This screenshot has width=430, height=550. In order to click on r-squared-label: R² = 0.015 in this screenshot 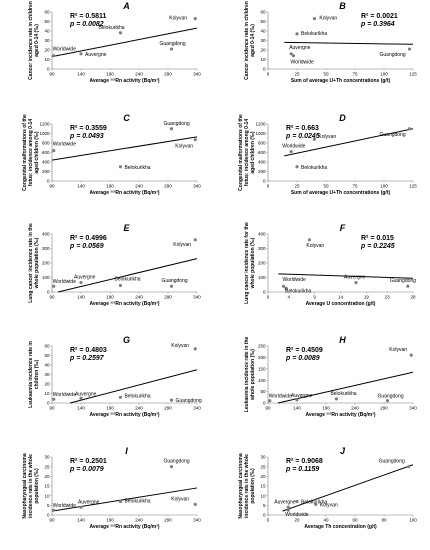, I will do `click(377, 238)`.